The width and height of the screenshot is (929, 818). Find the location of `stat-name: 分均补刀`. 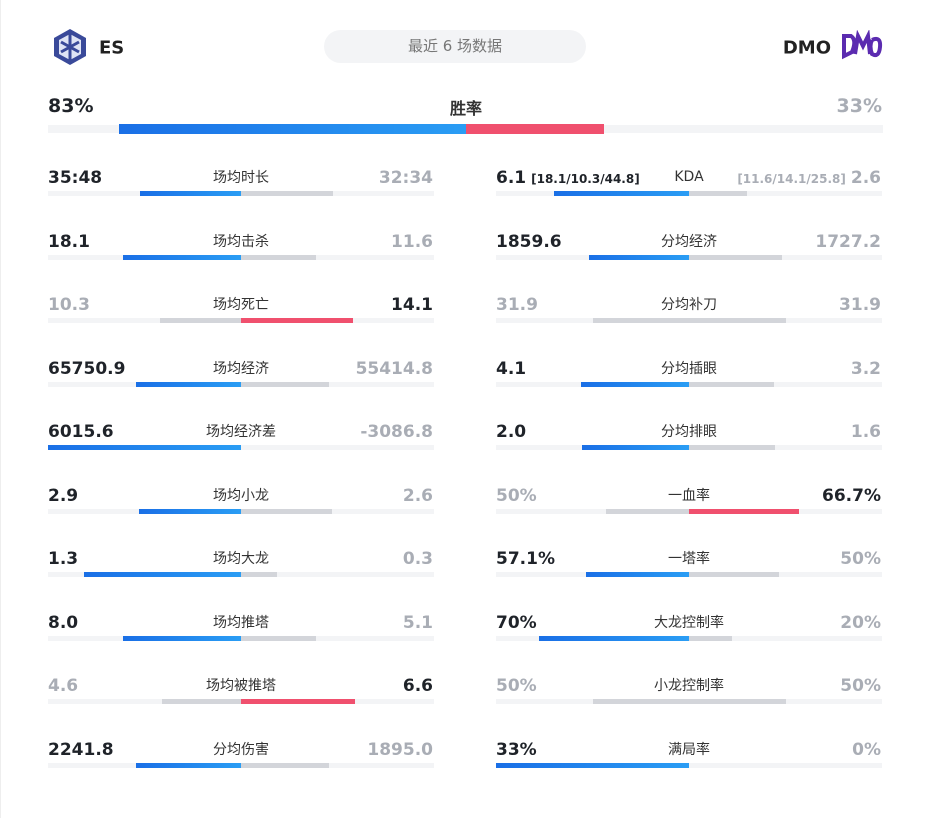

stat-name: 分均补刀 is located at coordinates (689, 305).